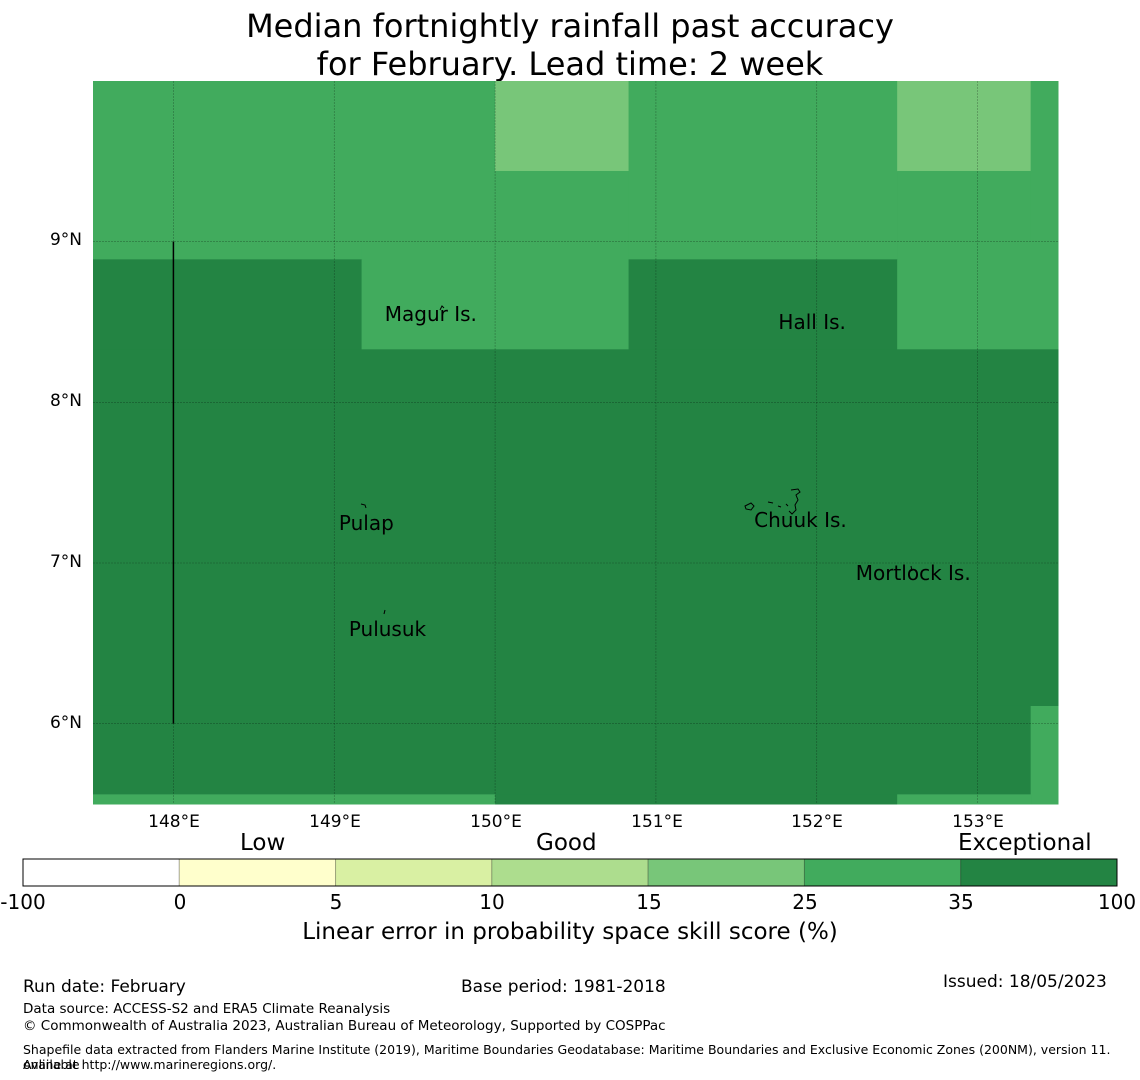 The height and width of the screenshot is (1080, 1140). I want to click on pulusuk-island-shape, so click(384, 612).